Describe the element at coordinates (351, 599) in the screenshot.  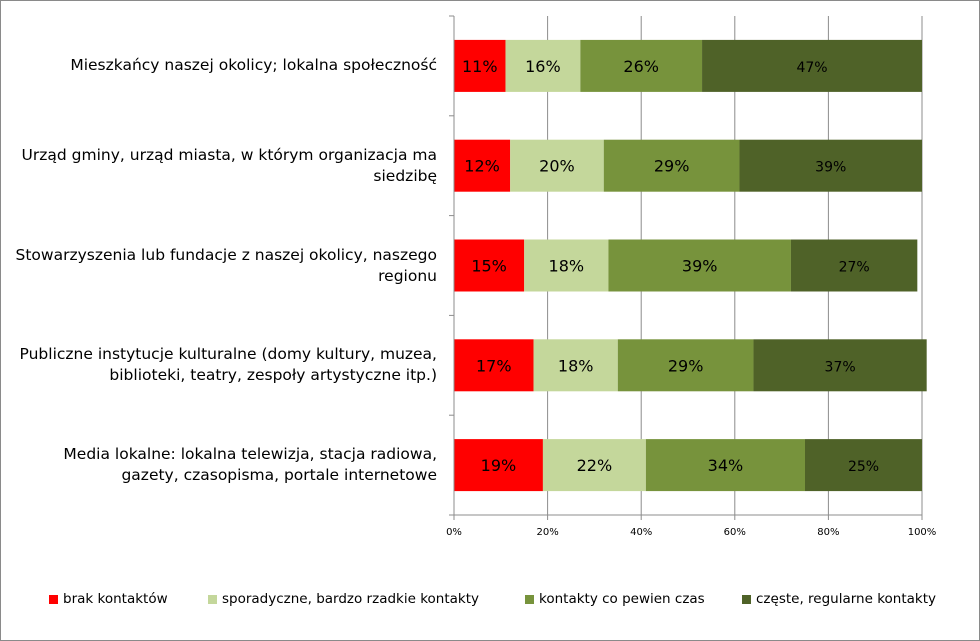
I see `legend-label: sporadyczne, bardzo rzadkie kontakty` at that location.